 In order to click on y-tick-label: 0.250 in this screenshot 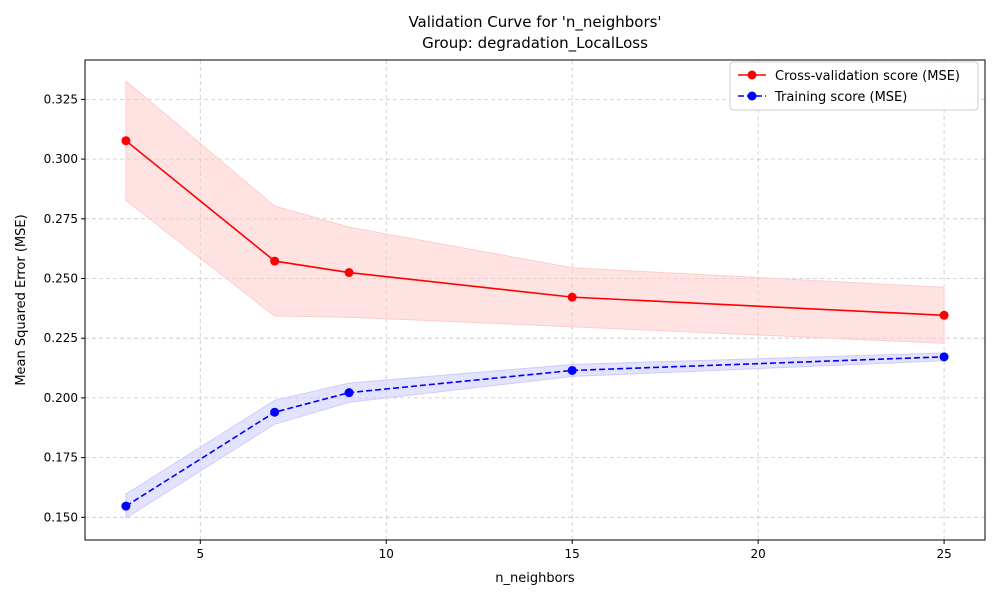, I will do `click(61, 279)`.